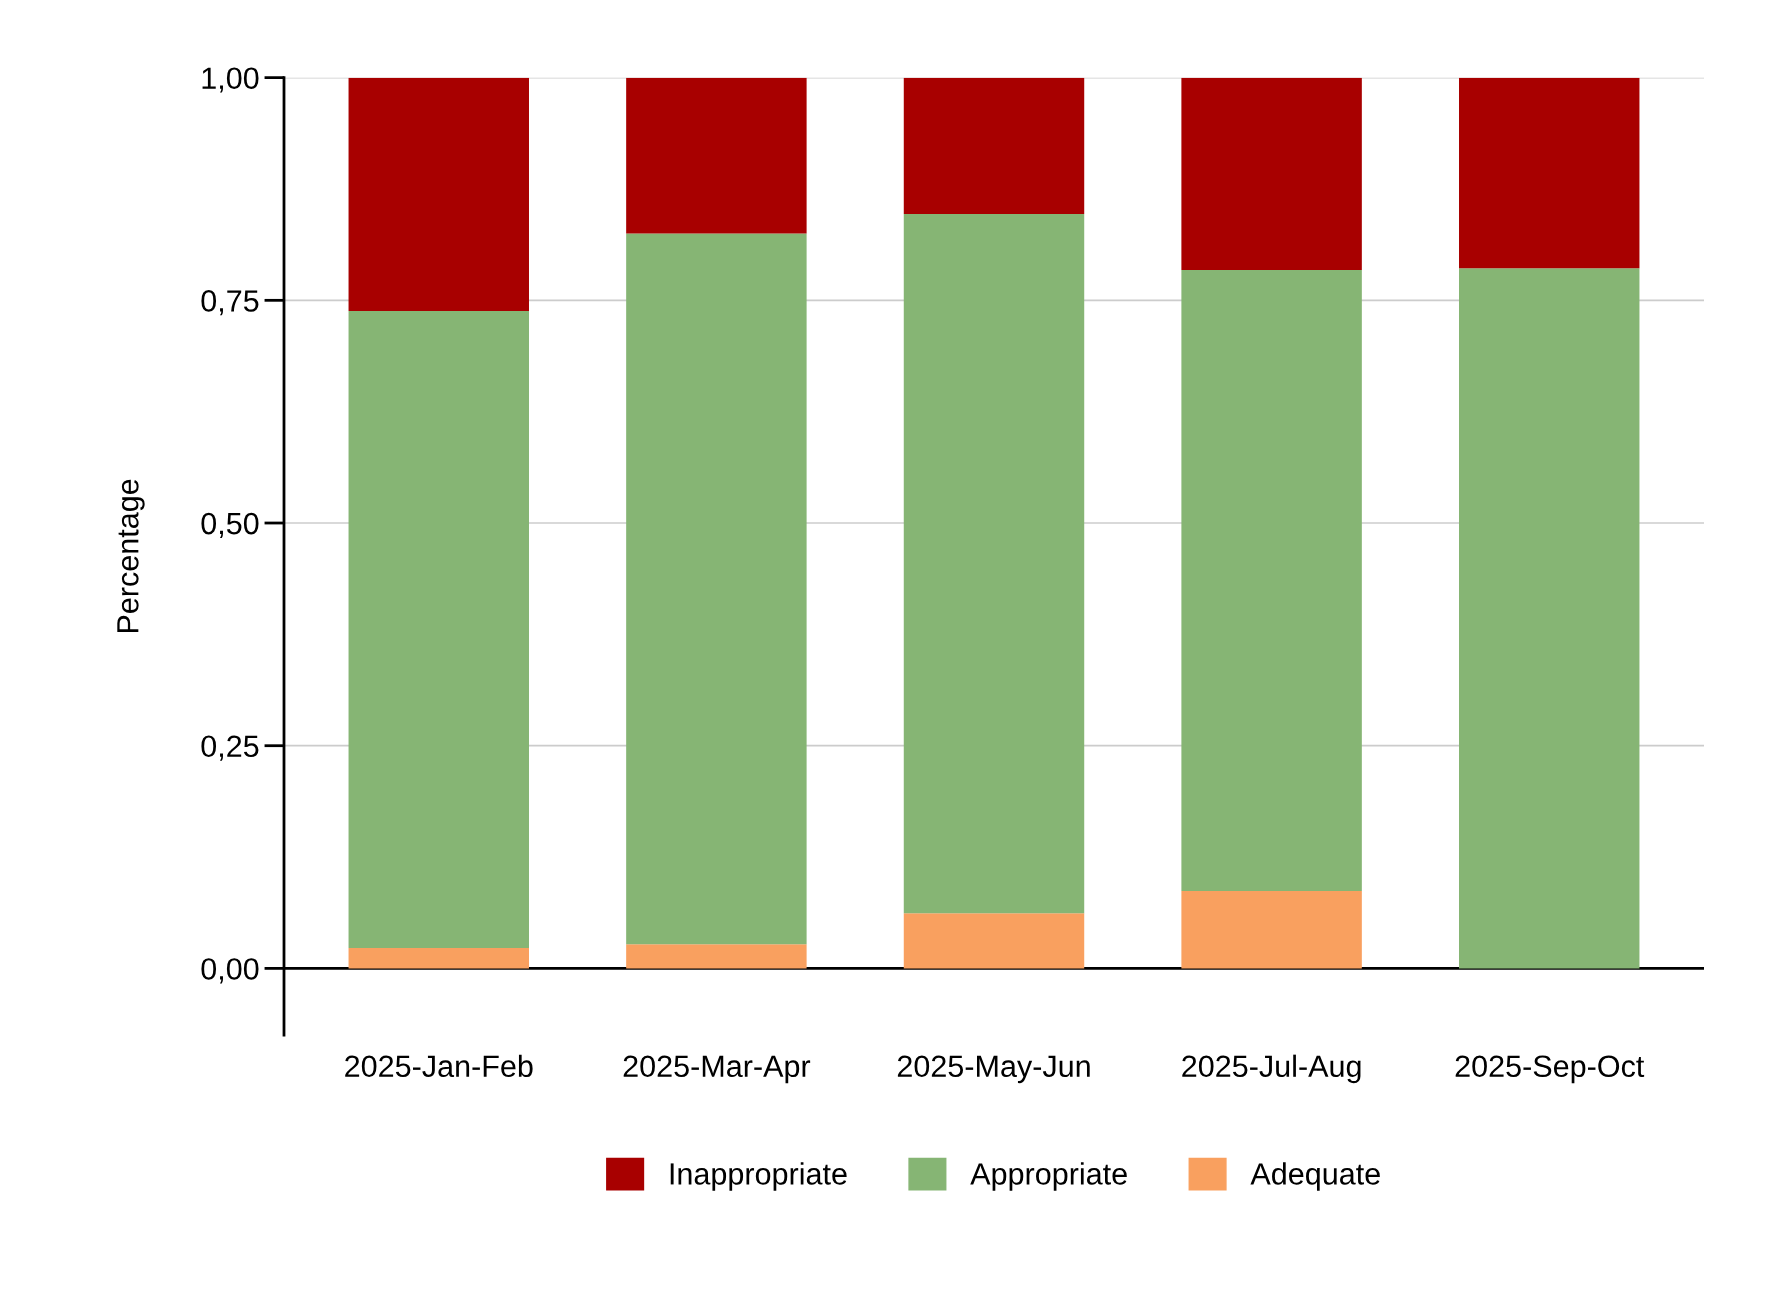 Image resolution: width=1775 pixels, height=1294 pixels. What do you see at coordinates (230, 80) in the screenshot?
I see `y-tick-label: 1,00` at bounding box center [230, 80].